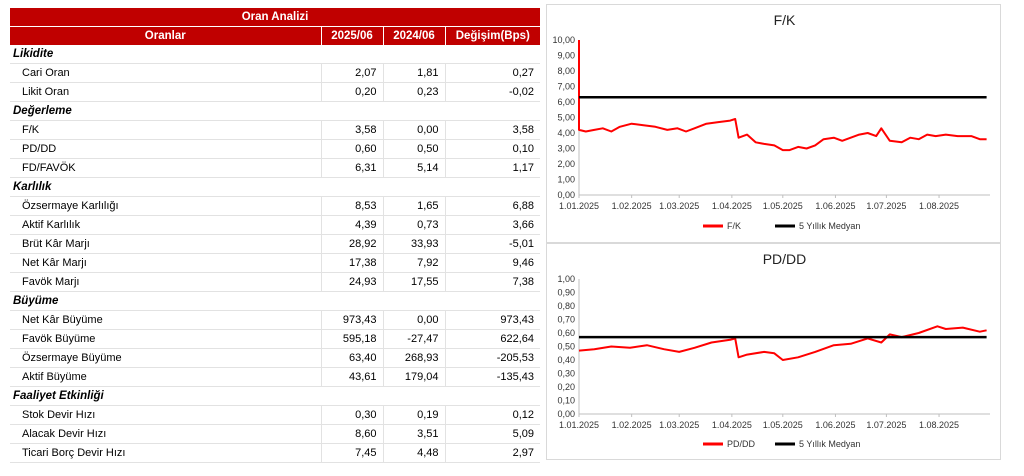 The image size is (1024, 476). I want to click on y-tick-label: 0,20, so click(566, 387).